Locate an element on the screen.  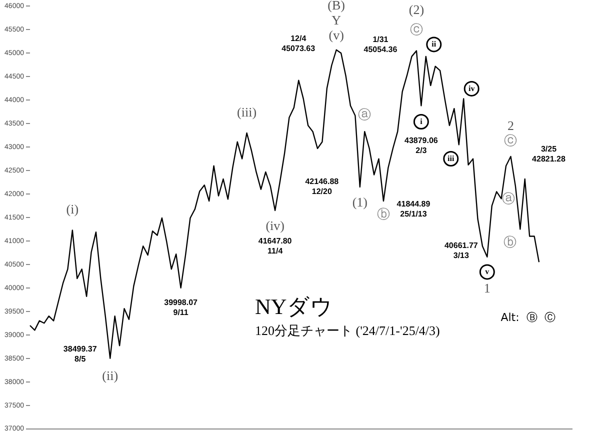
annotation: 1 is located at coordinates (487, 288).